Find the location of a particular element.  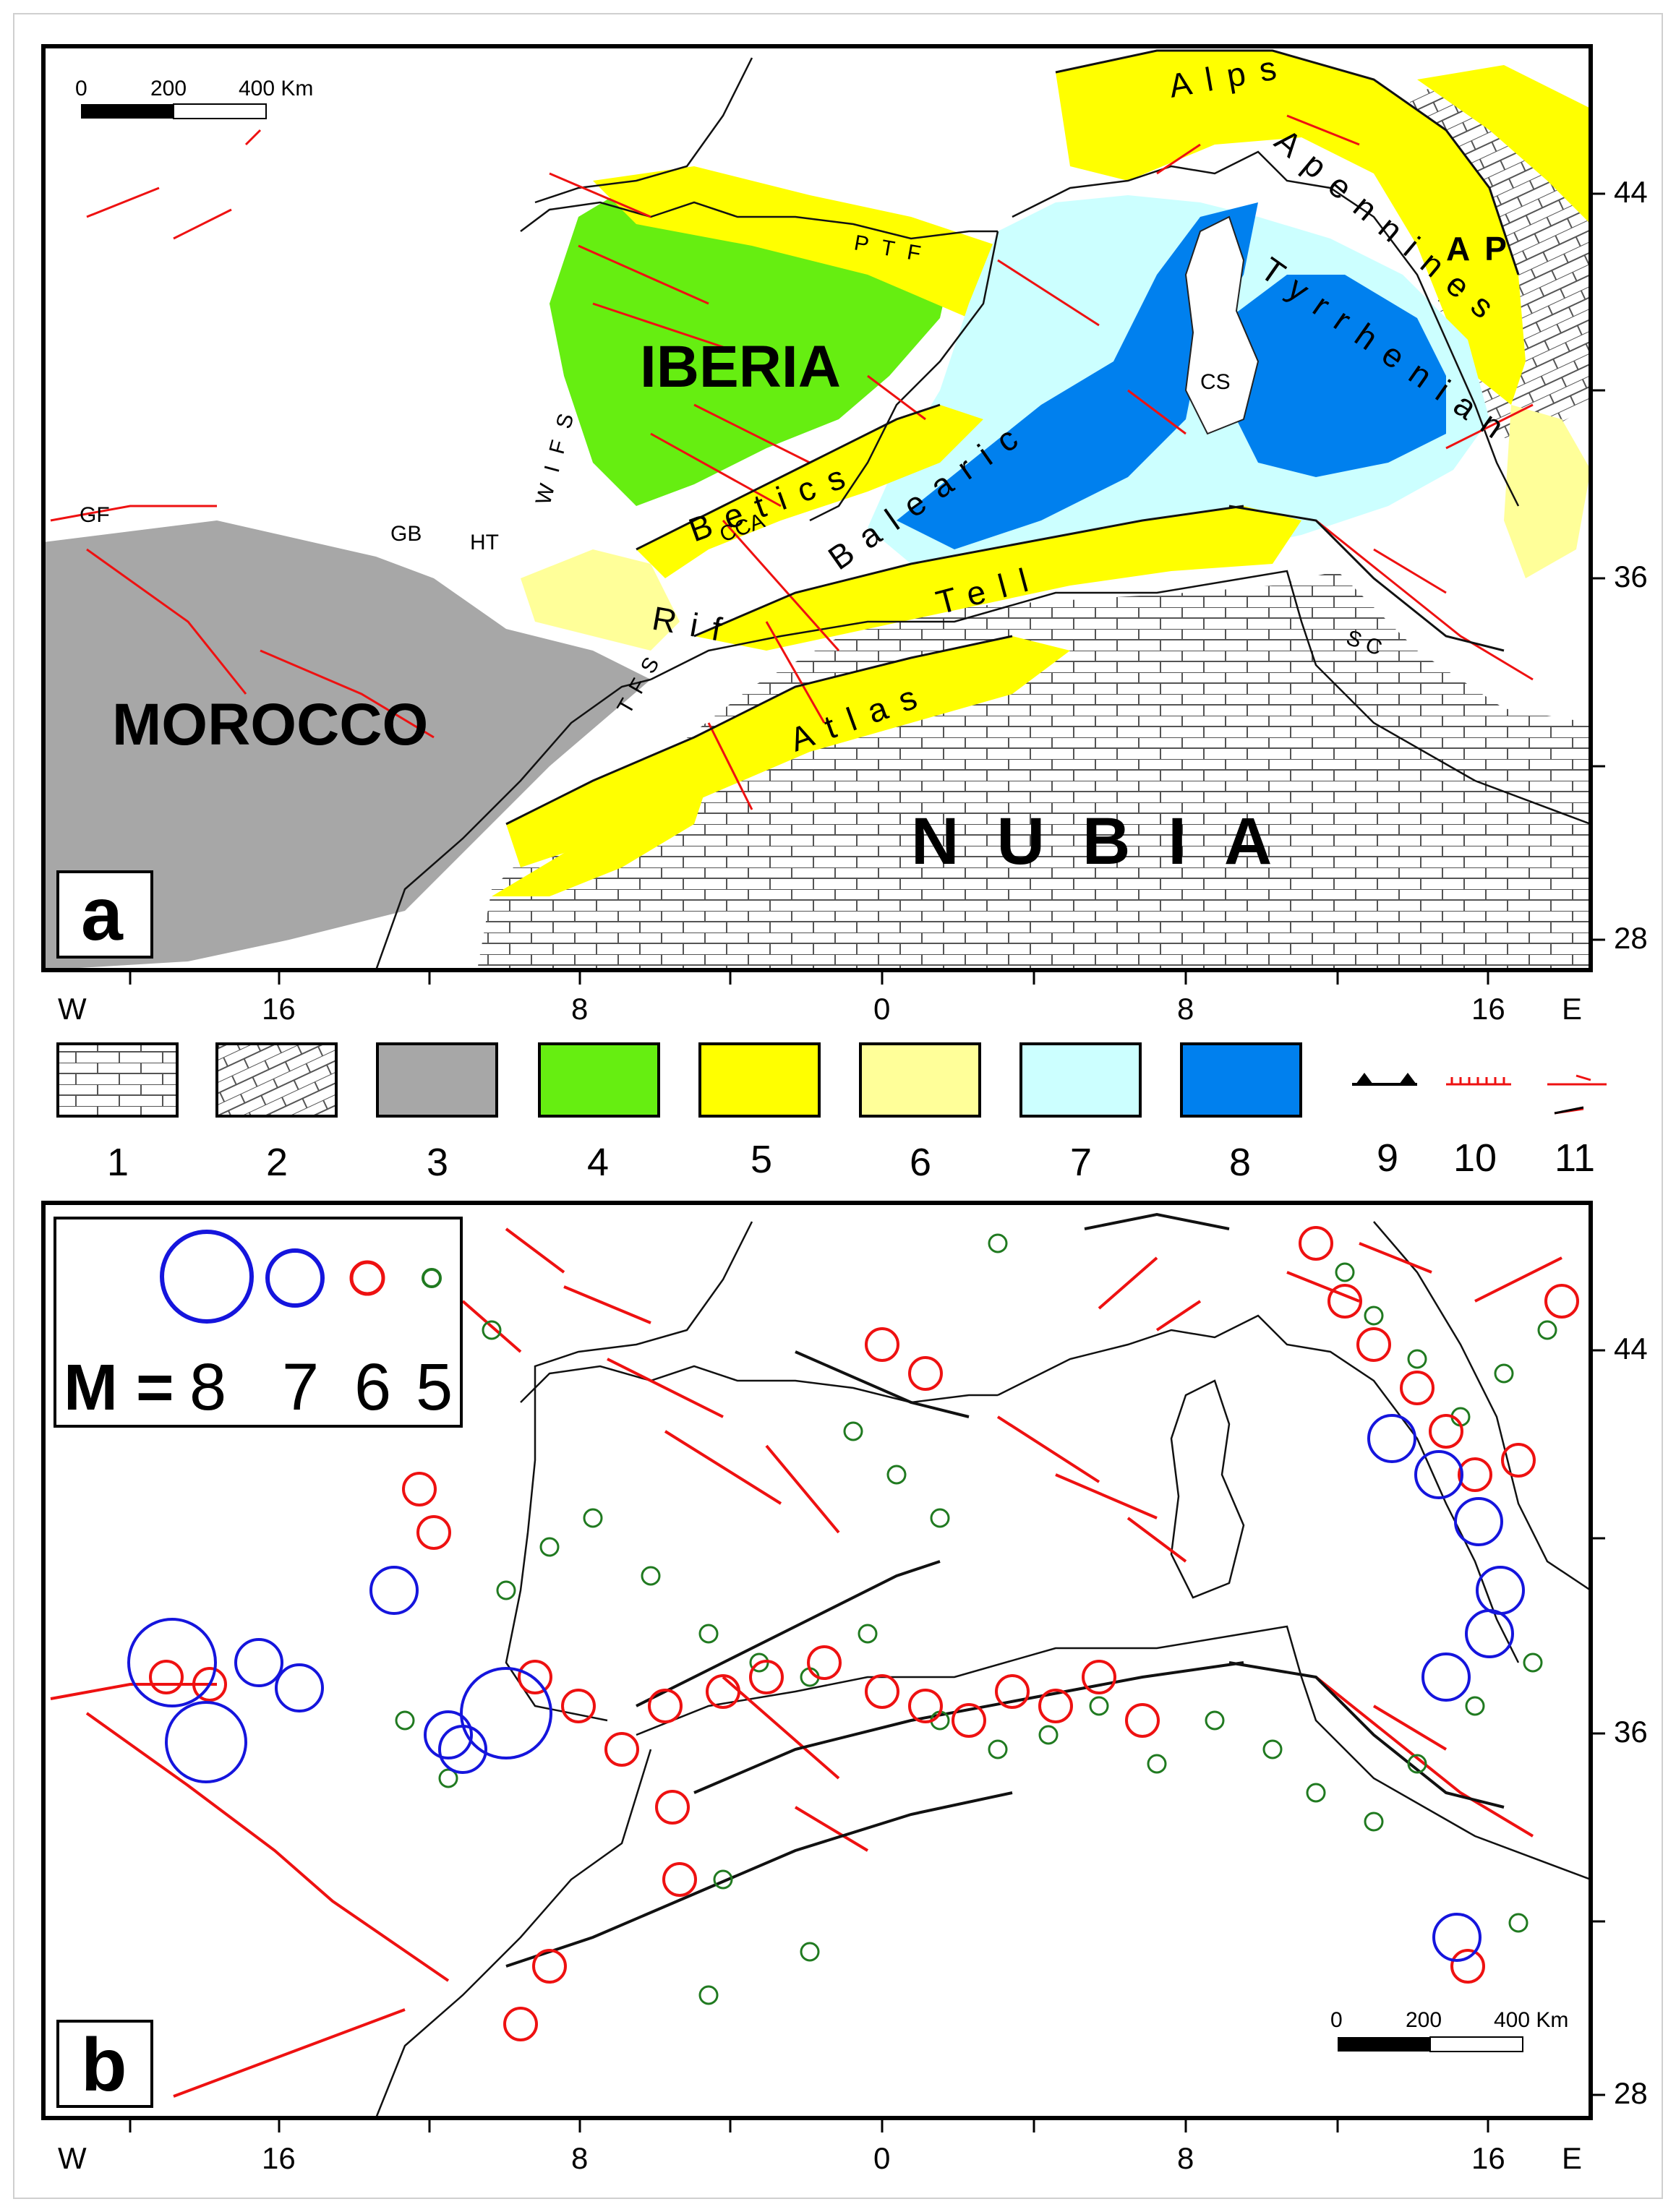

atlas-belt is located at coordinates (788, 751).